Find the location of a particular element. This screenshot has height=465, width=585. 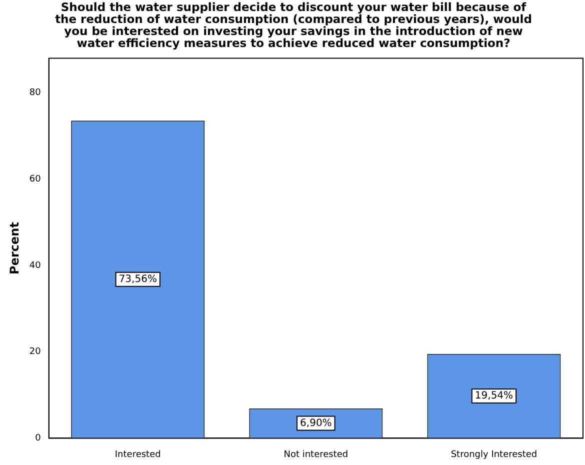

y-tick-label: 40 is located at coordinates (35, 265).